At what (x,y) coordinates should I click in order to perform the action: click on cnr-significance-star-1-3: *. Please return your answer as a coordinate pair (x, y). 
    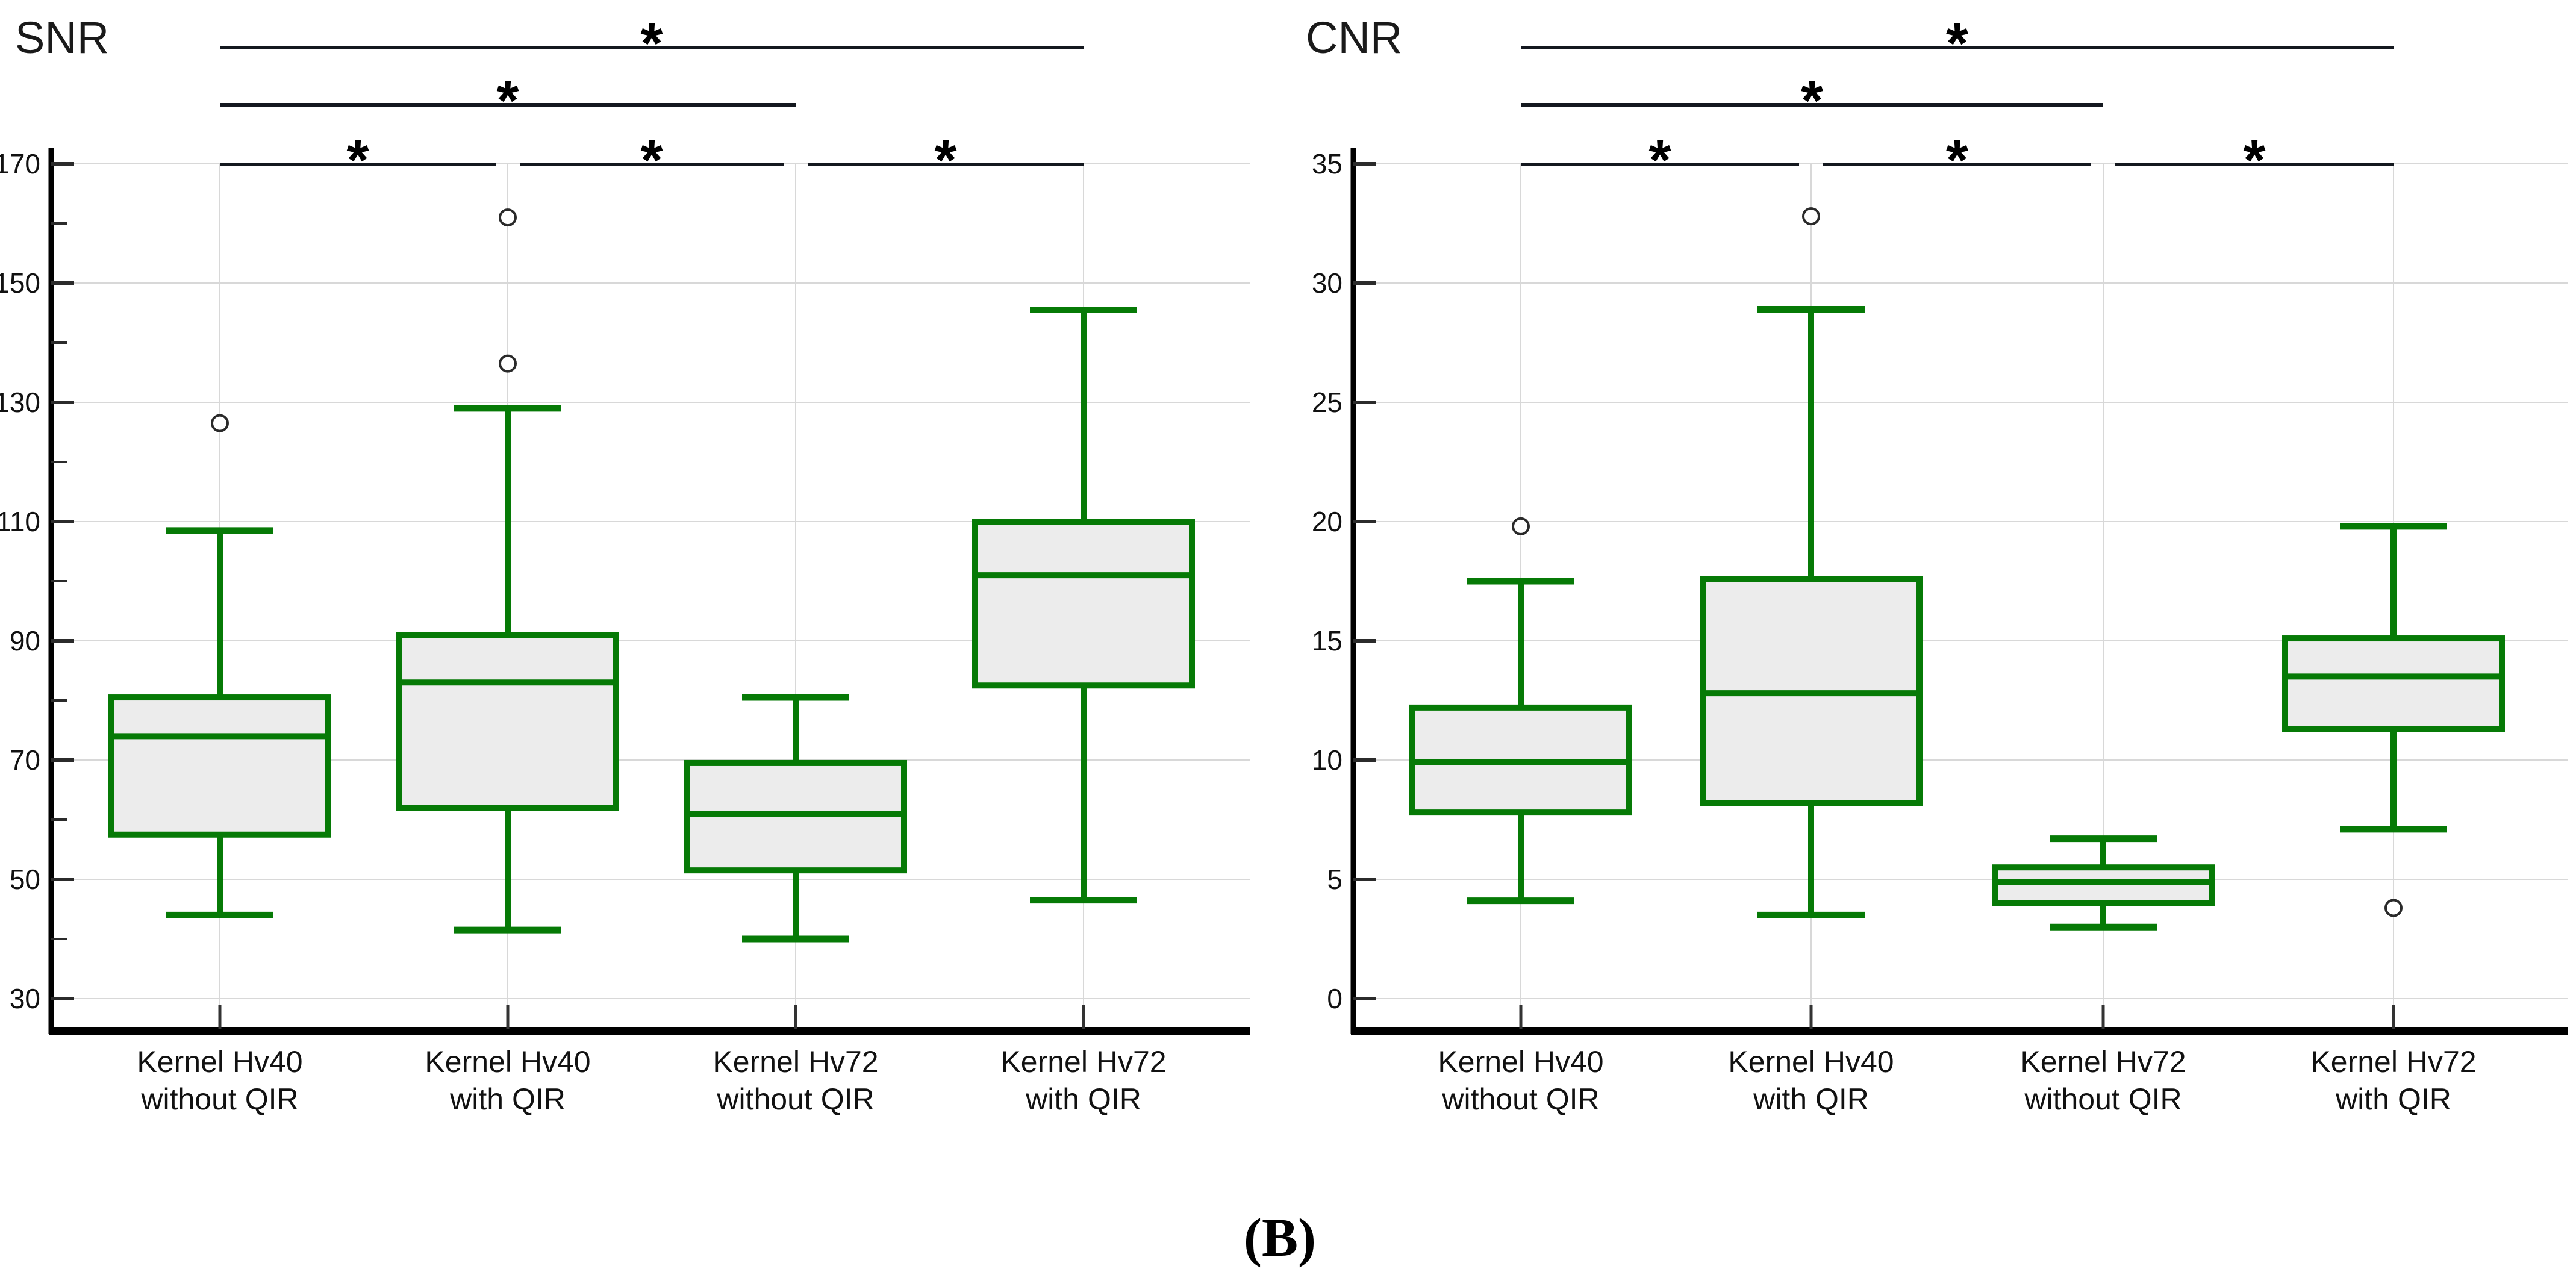
    Looking at the image, I should click on (1812, 100).